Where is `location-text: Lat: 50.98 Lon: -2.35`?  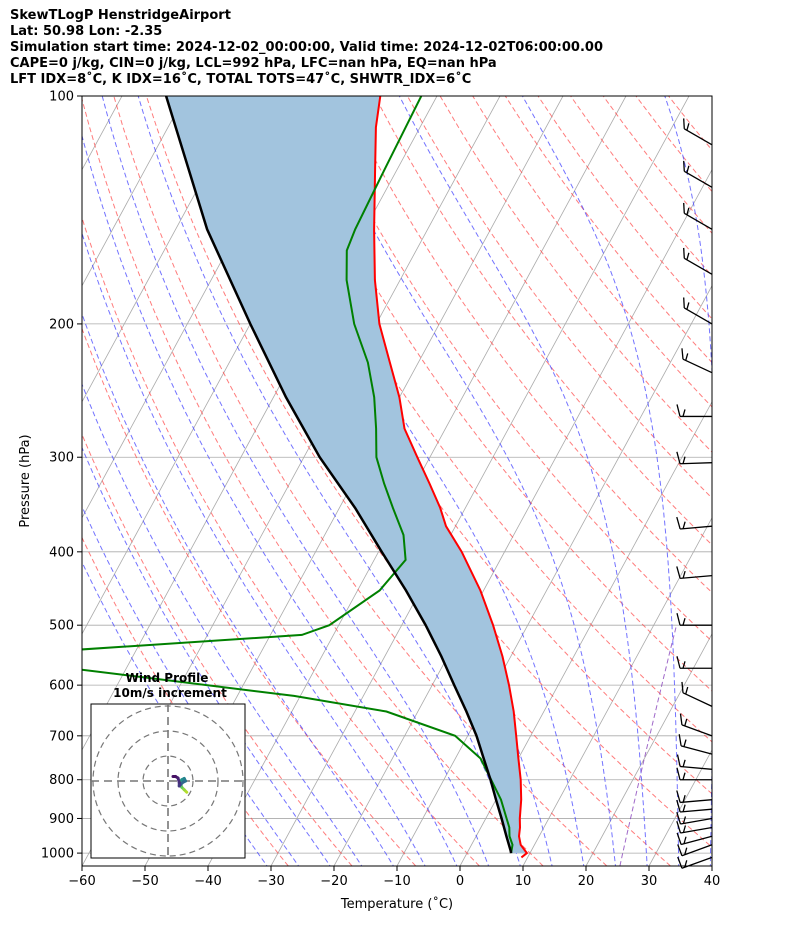 location-text: Lat: 50.98 Lon: -2.35 is located at coordinates (86, 31).